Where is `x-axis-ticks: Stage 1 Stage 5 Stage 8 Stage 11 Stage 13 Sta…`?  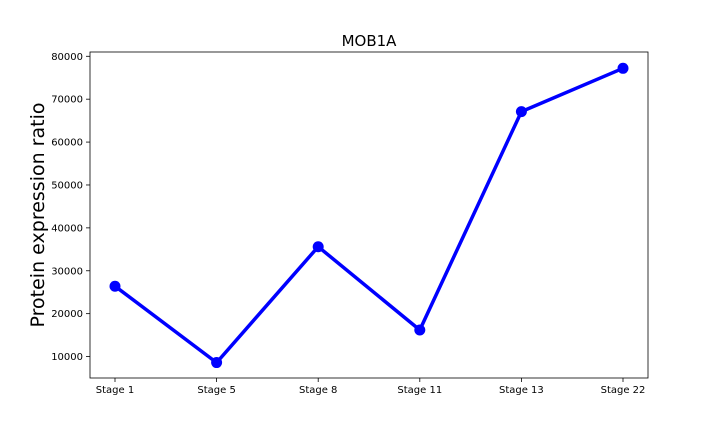 x-axis-ticks: Stage 1 Stage 5 Stage 8 Stage 11 Stage 13 Sta… is located at coordinates (371, 387).